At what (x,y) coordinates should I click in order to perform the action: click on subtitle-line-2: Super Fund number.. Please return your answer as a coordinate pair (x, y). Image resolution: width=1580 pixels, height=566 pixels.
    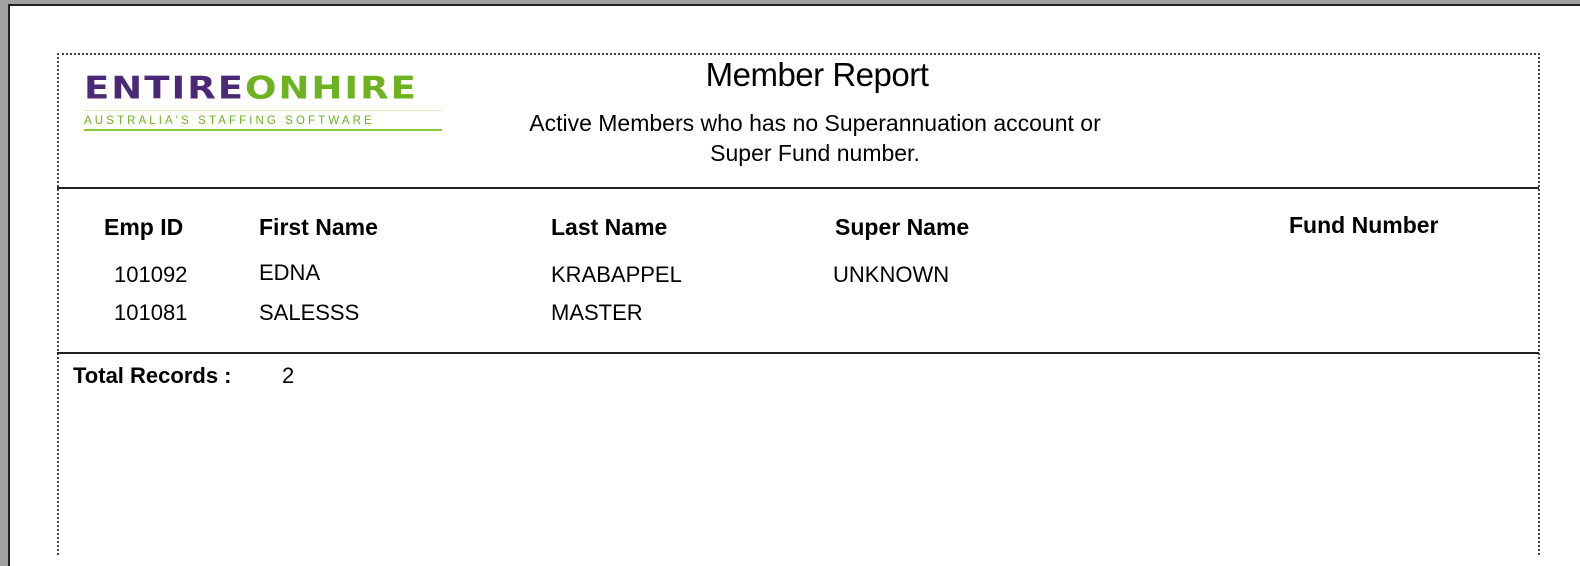
    Looking at the image, I should click on (815, 153).